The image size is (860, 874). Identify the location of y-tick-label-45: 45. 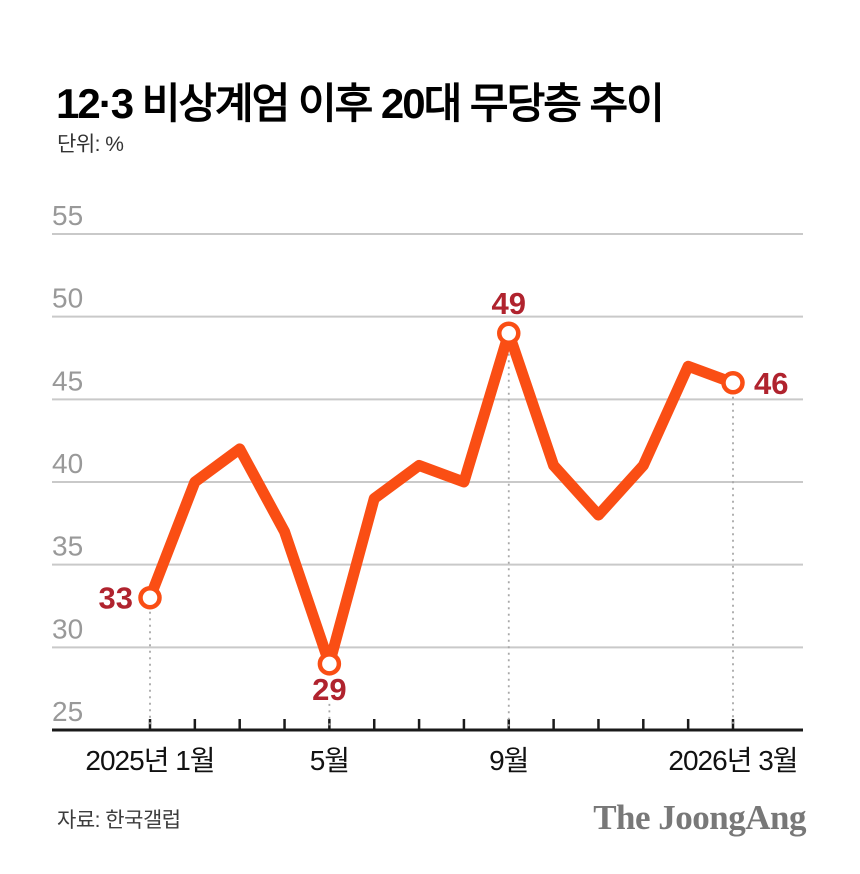
(67, 380).